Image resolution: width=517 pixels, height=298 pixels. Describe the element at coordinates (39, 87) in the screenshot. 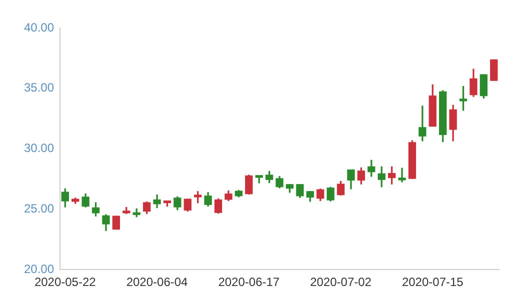

I see `y-tick-label: 35.00` at that location.